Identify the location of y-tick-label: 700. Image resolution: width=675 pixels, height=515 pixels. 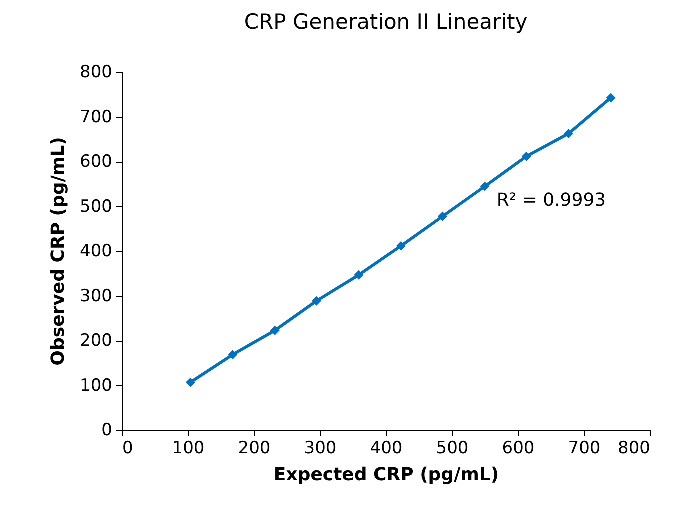
(96, 117).